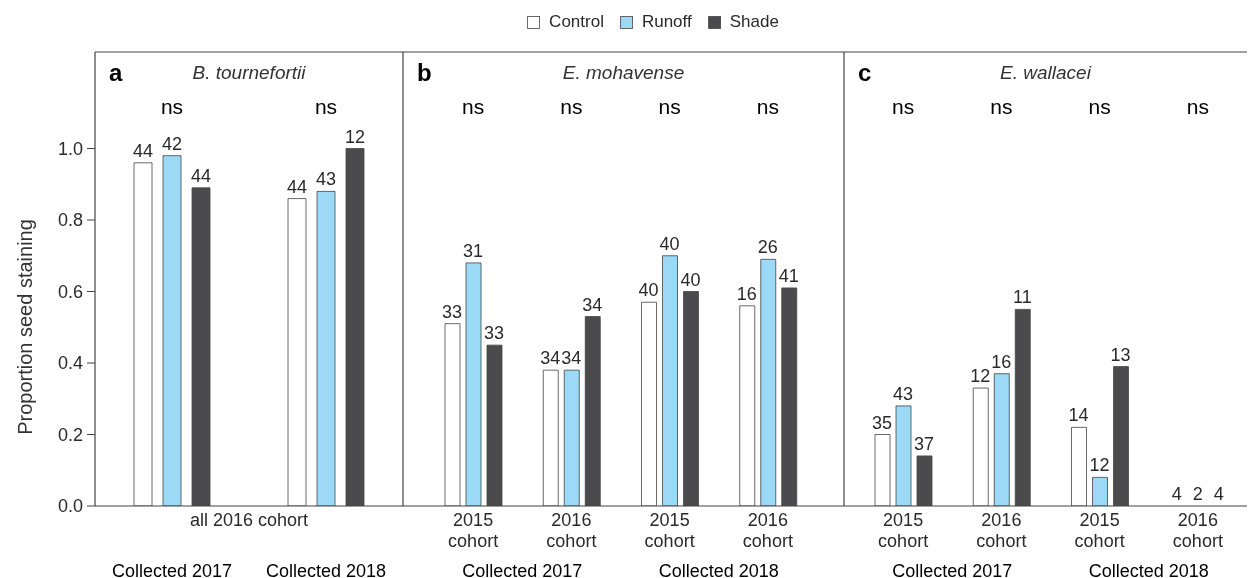 Image resolution: width=1248 pixels, height=578 pixels. Describe the element at coordinates (865, 72) in the screenshot. I see `chart-title: c` at that location.